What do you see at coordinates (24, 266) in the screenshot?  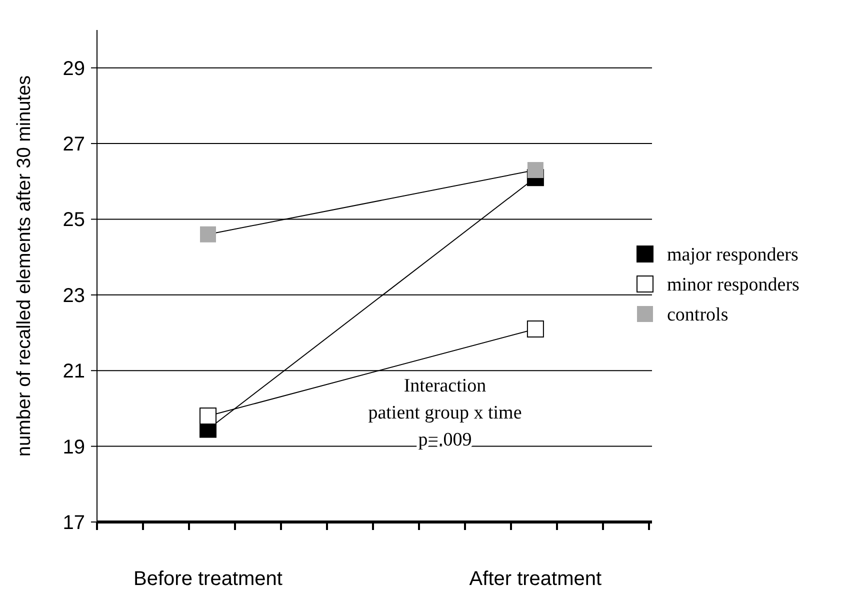 I see `y-axis-title: number of recalled elements after 30 minutes` at bounding box center [24, 266].